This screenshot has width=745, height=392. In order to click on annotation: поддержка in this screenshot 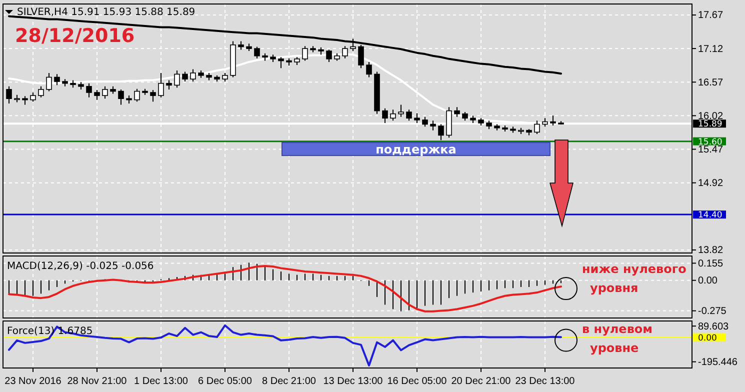, I will do `click(416, 149)`.